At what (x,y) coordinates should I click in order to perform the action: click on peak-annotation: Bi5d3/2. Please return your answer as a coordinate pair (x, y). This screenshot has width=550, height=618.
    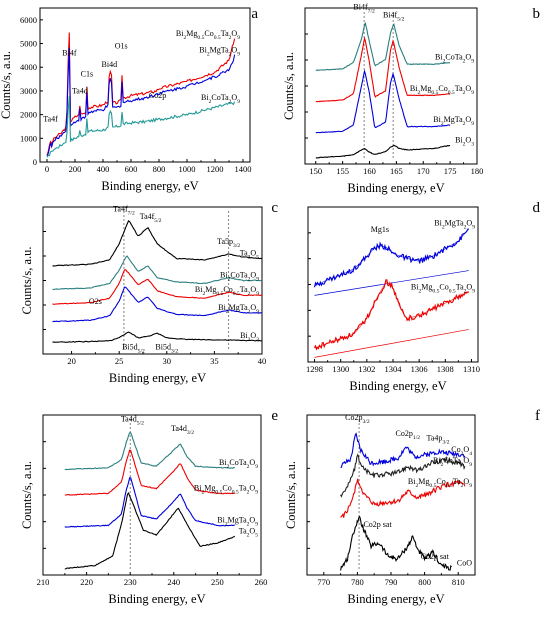
    Looking at the image, I should click on (166, 349).